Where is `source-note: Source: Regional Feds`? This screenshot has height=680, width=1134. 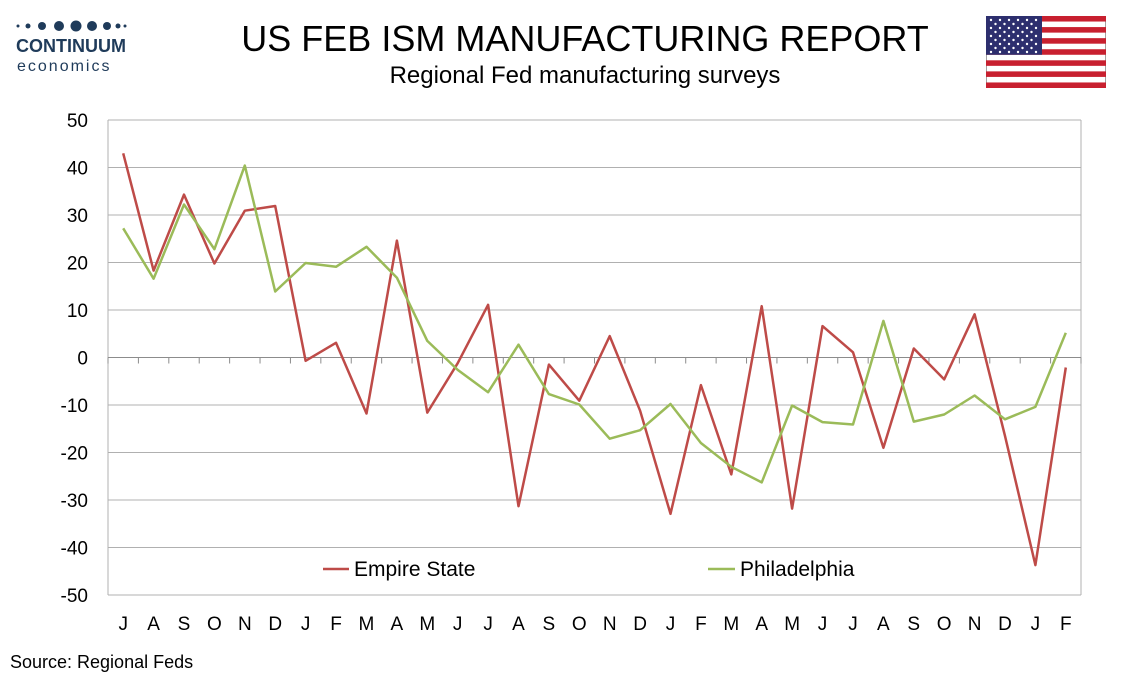
source-note: Source: Regional Feds is located at coordinates (102, 662).